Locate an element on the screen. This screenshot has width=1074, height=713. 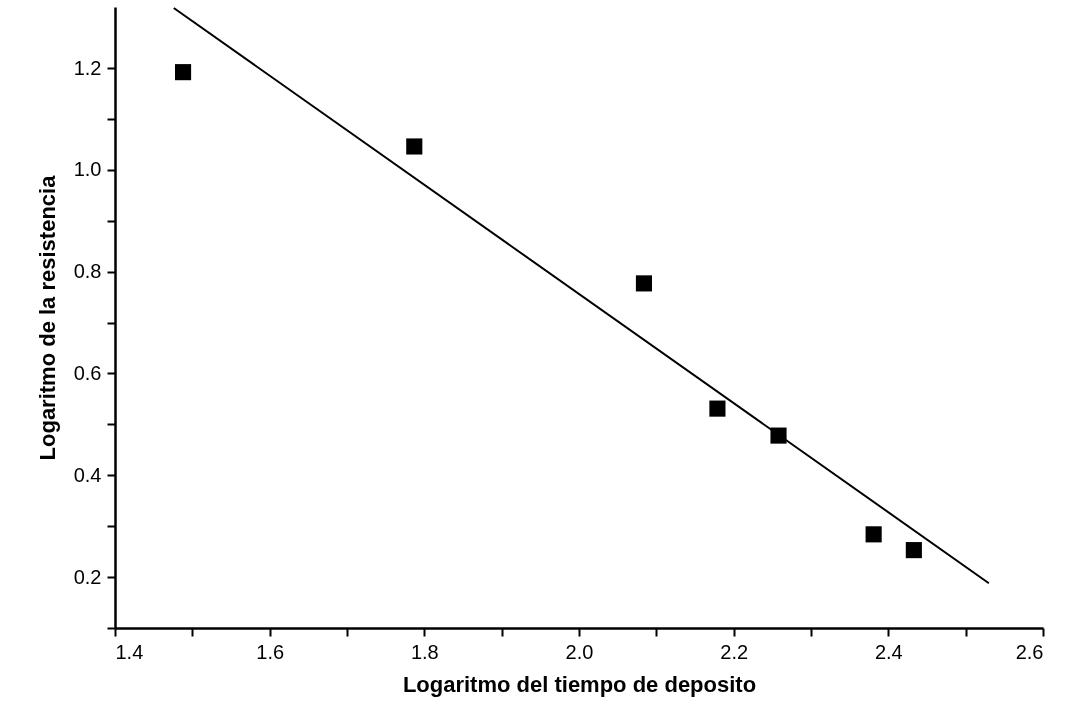
x-tick-label: 2.2 is located at coordinates (734, 651).